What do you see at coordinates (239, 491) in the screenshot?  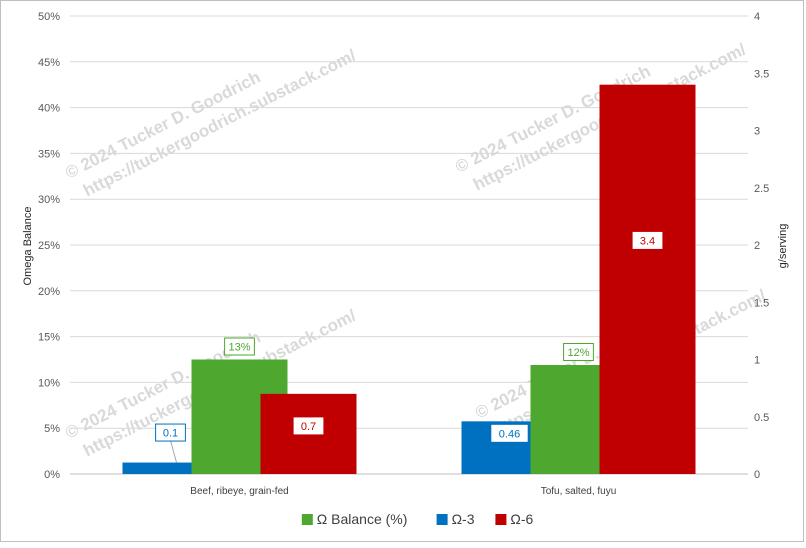 I see `category-label: Beef, ribeye, grain-fed` at bounding box center [239, 491].